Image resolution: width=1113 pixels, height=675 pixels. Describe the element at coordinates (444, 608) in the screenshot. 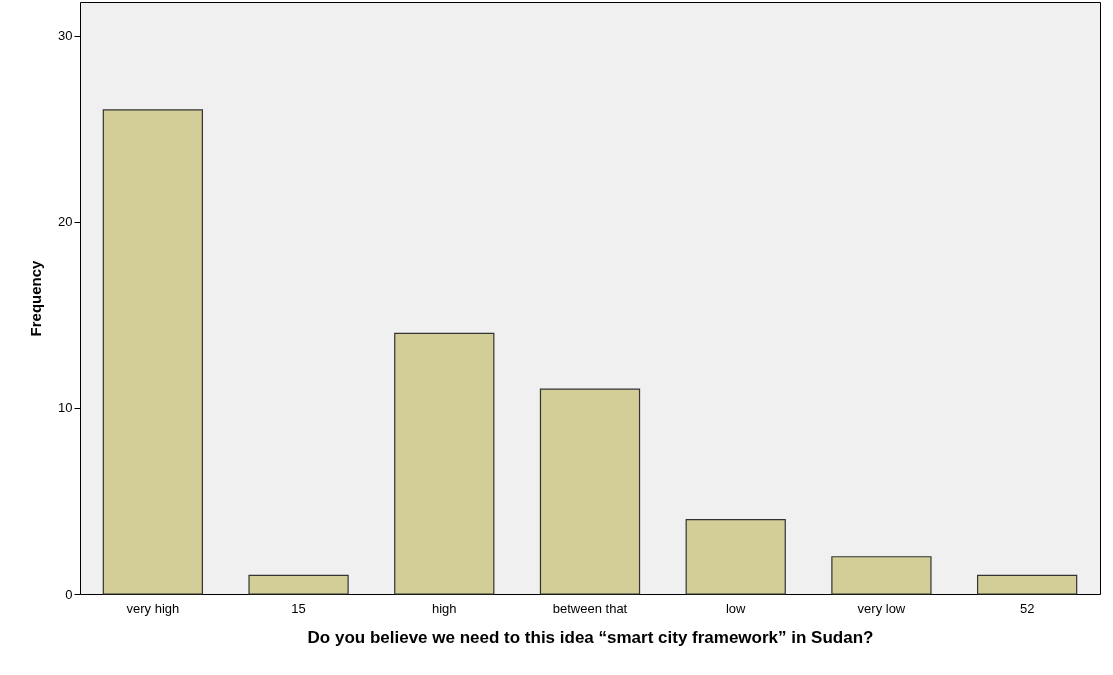

I see `x-tick-label: high` at that location.